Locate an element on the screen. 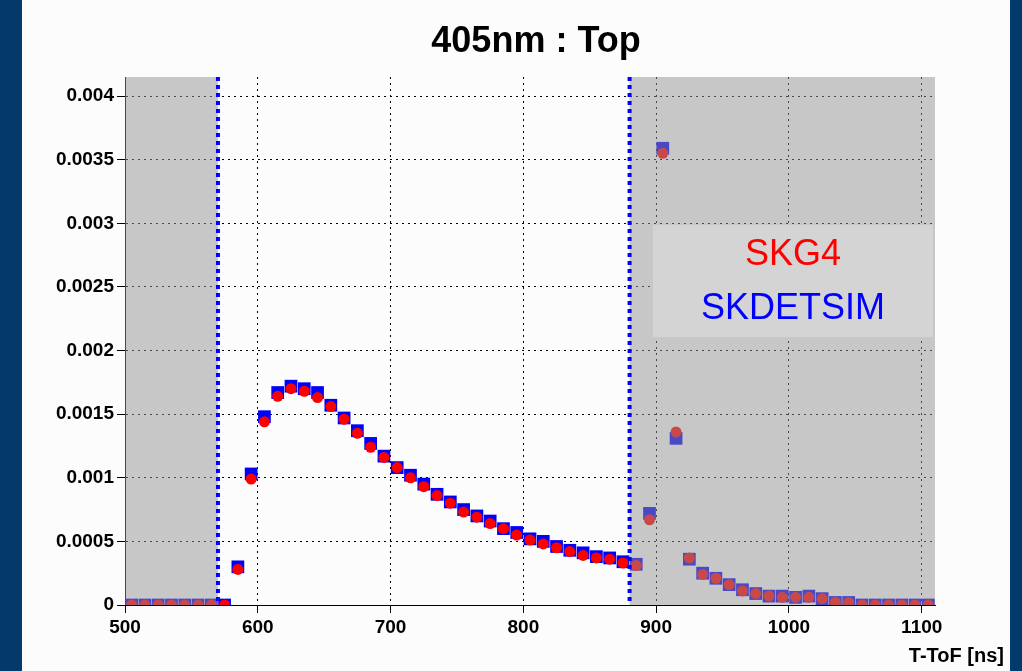 Image resolution: width=1022 pixels, height=671 pixels. y-tick-label: 0.0015 is located at coordinates (85, 413).